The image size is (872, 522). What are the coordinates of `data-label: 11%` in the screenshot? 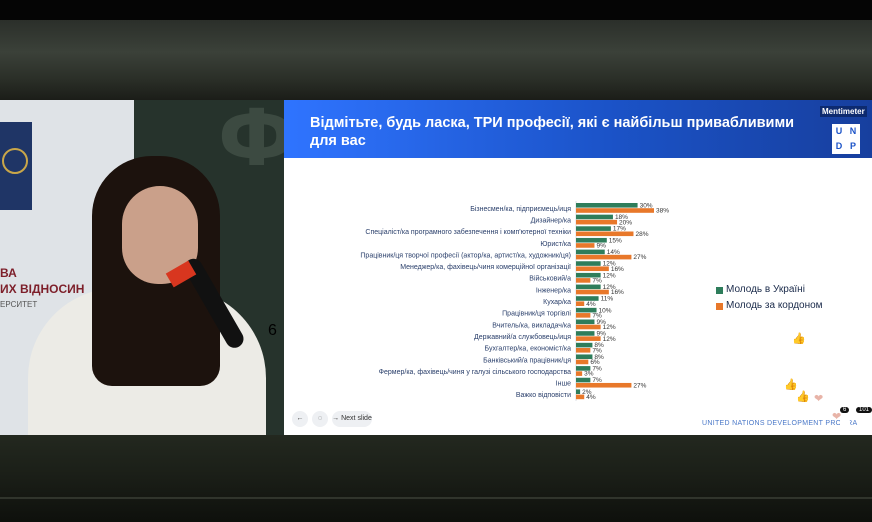 It's located at (607, 299).